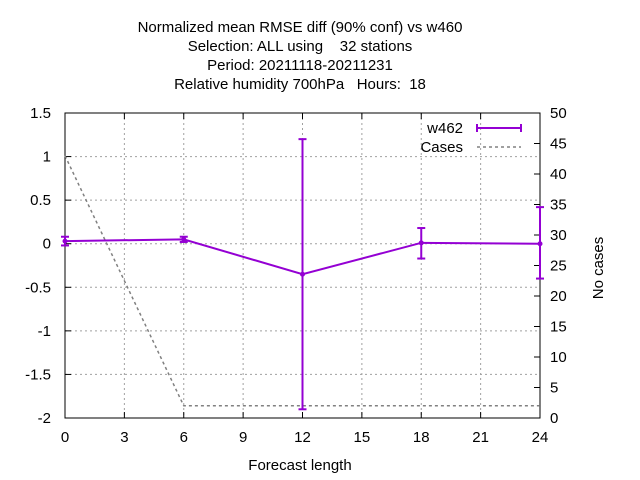  Describe the element at coordinates (300, 84) in the screenshot. I see `title-line-4: Relative humidity 700hPa Hours: 18` at that location.